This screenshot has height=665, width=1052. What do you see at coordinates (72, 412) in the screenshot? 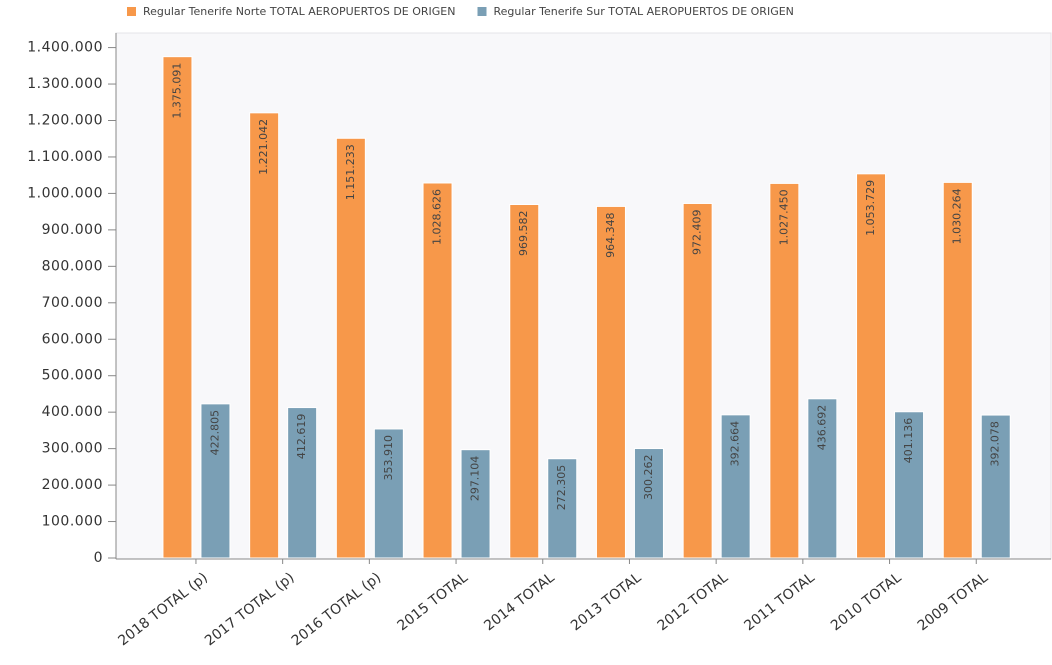
I see `y-tick-label: 400.000` at bounding box center [72, 412].